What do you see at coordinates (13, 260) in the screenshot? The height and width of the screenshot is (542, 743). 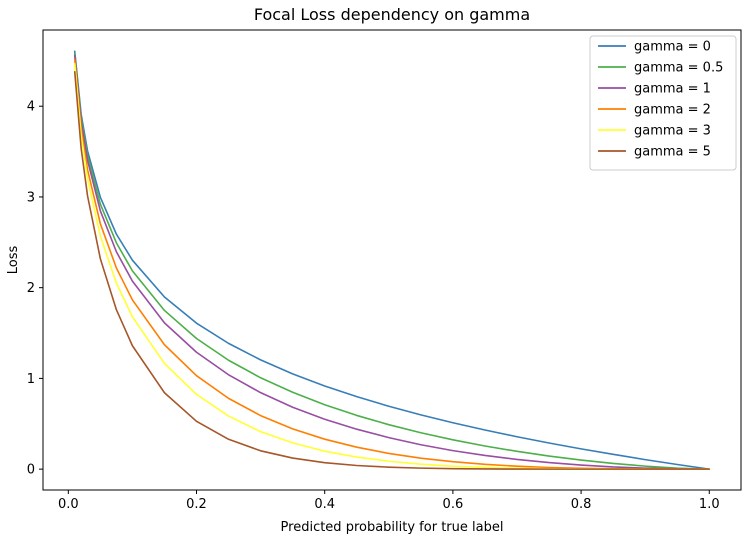 I see `y-axis-label: Loss` at bounding box center [13, 260].